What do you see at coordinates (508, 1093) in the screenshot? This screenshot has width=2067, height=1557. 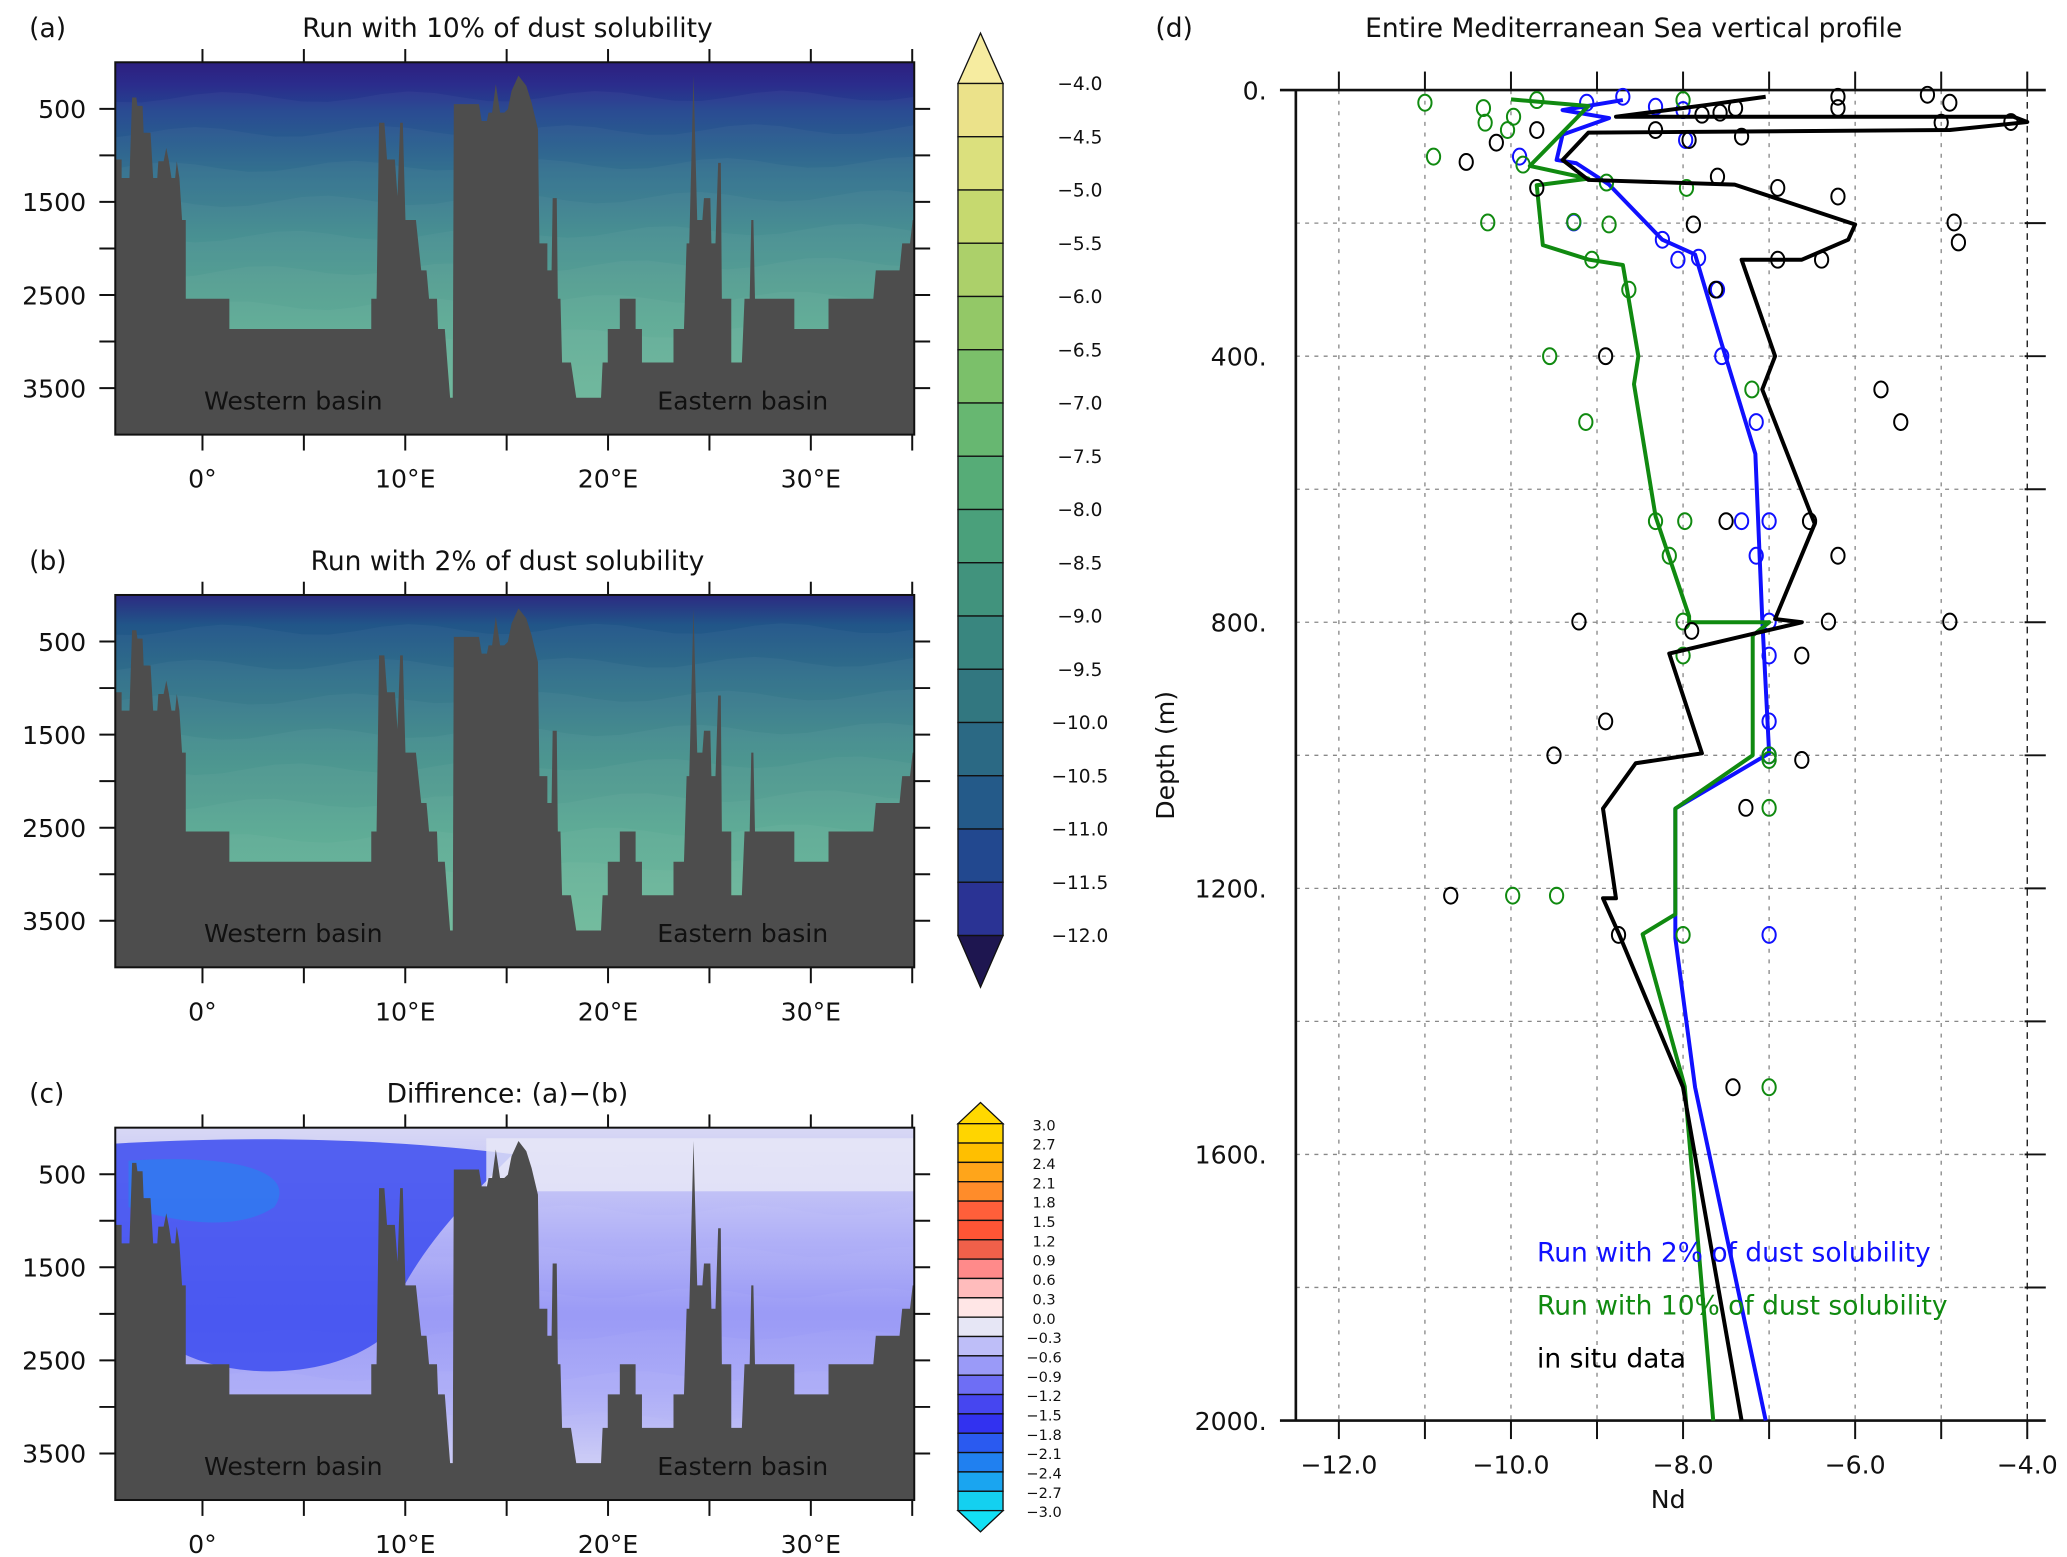 I see `panel-c-title: Diffirence: (a)−(b)` at bounding box center [508, 1093].